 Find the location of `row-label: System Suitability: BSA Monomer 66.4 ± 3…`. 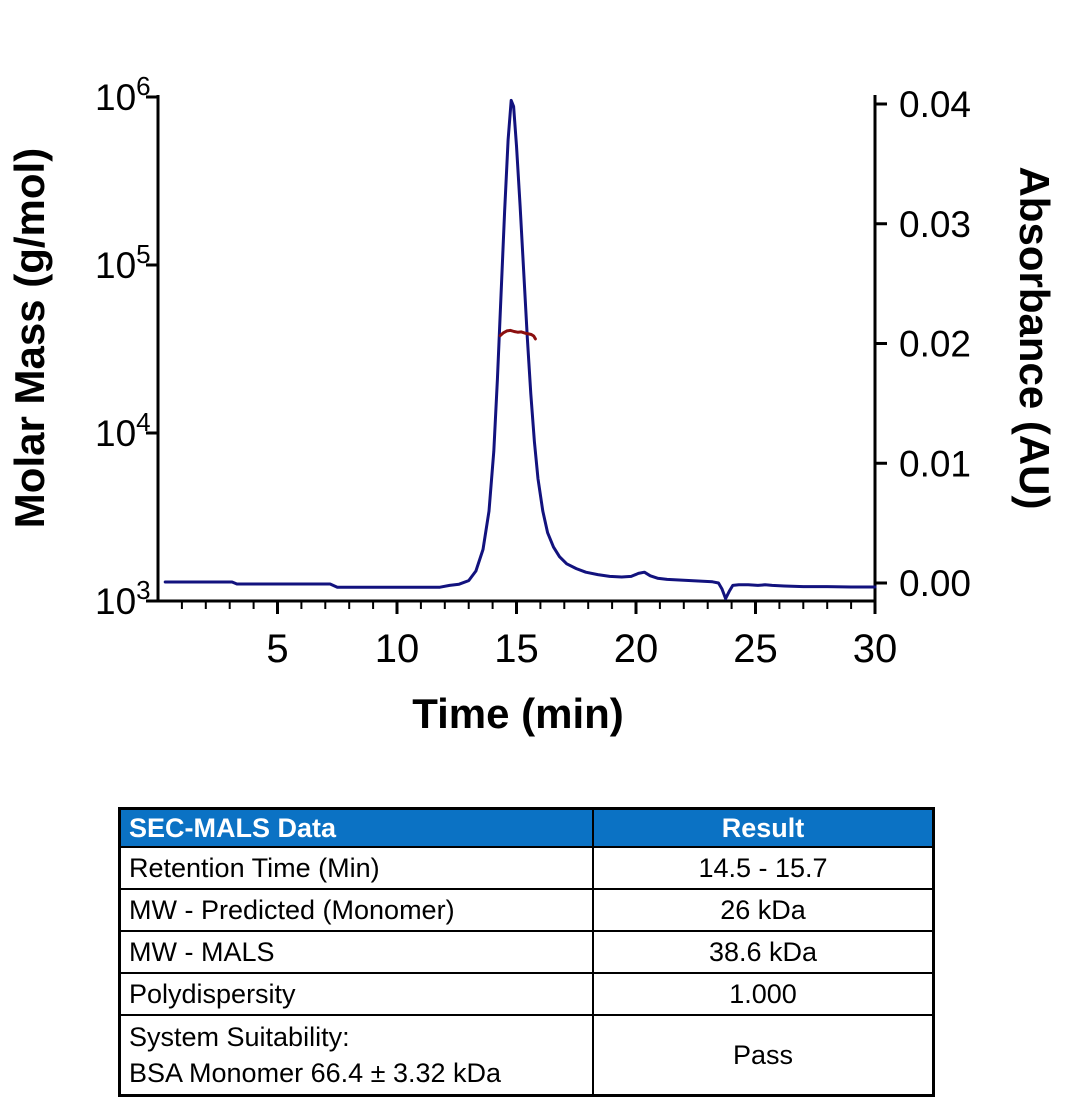

row-label: System Suitability: BSA Monomer 66.4 ± 3… is located at coordinates (356, 1055).